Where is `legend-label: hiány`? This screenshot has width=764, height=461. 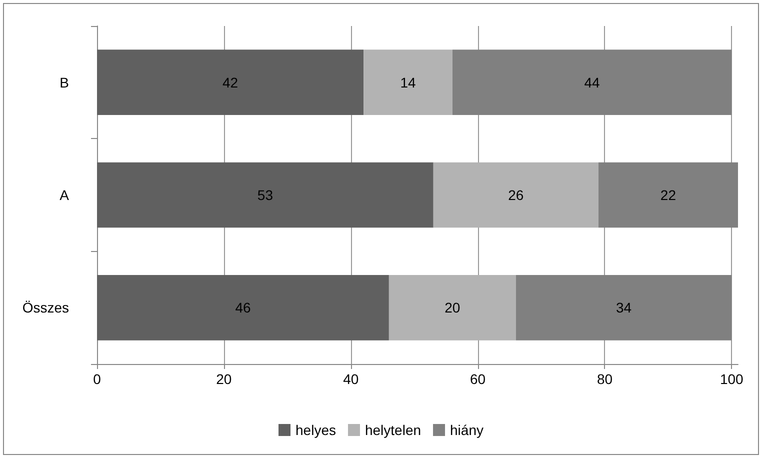
legend-label: hiány is located at coordinates (467, 430).